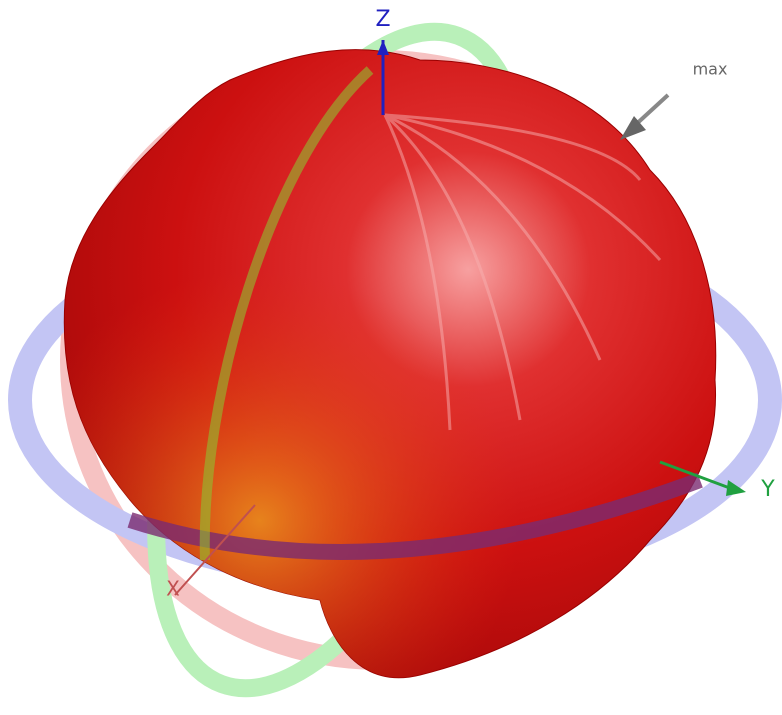 The width and height of the screenshot is (782, 715). Describe the element at coordinates (710, 69) in the screenshot. I see `max-label: max` at that location.